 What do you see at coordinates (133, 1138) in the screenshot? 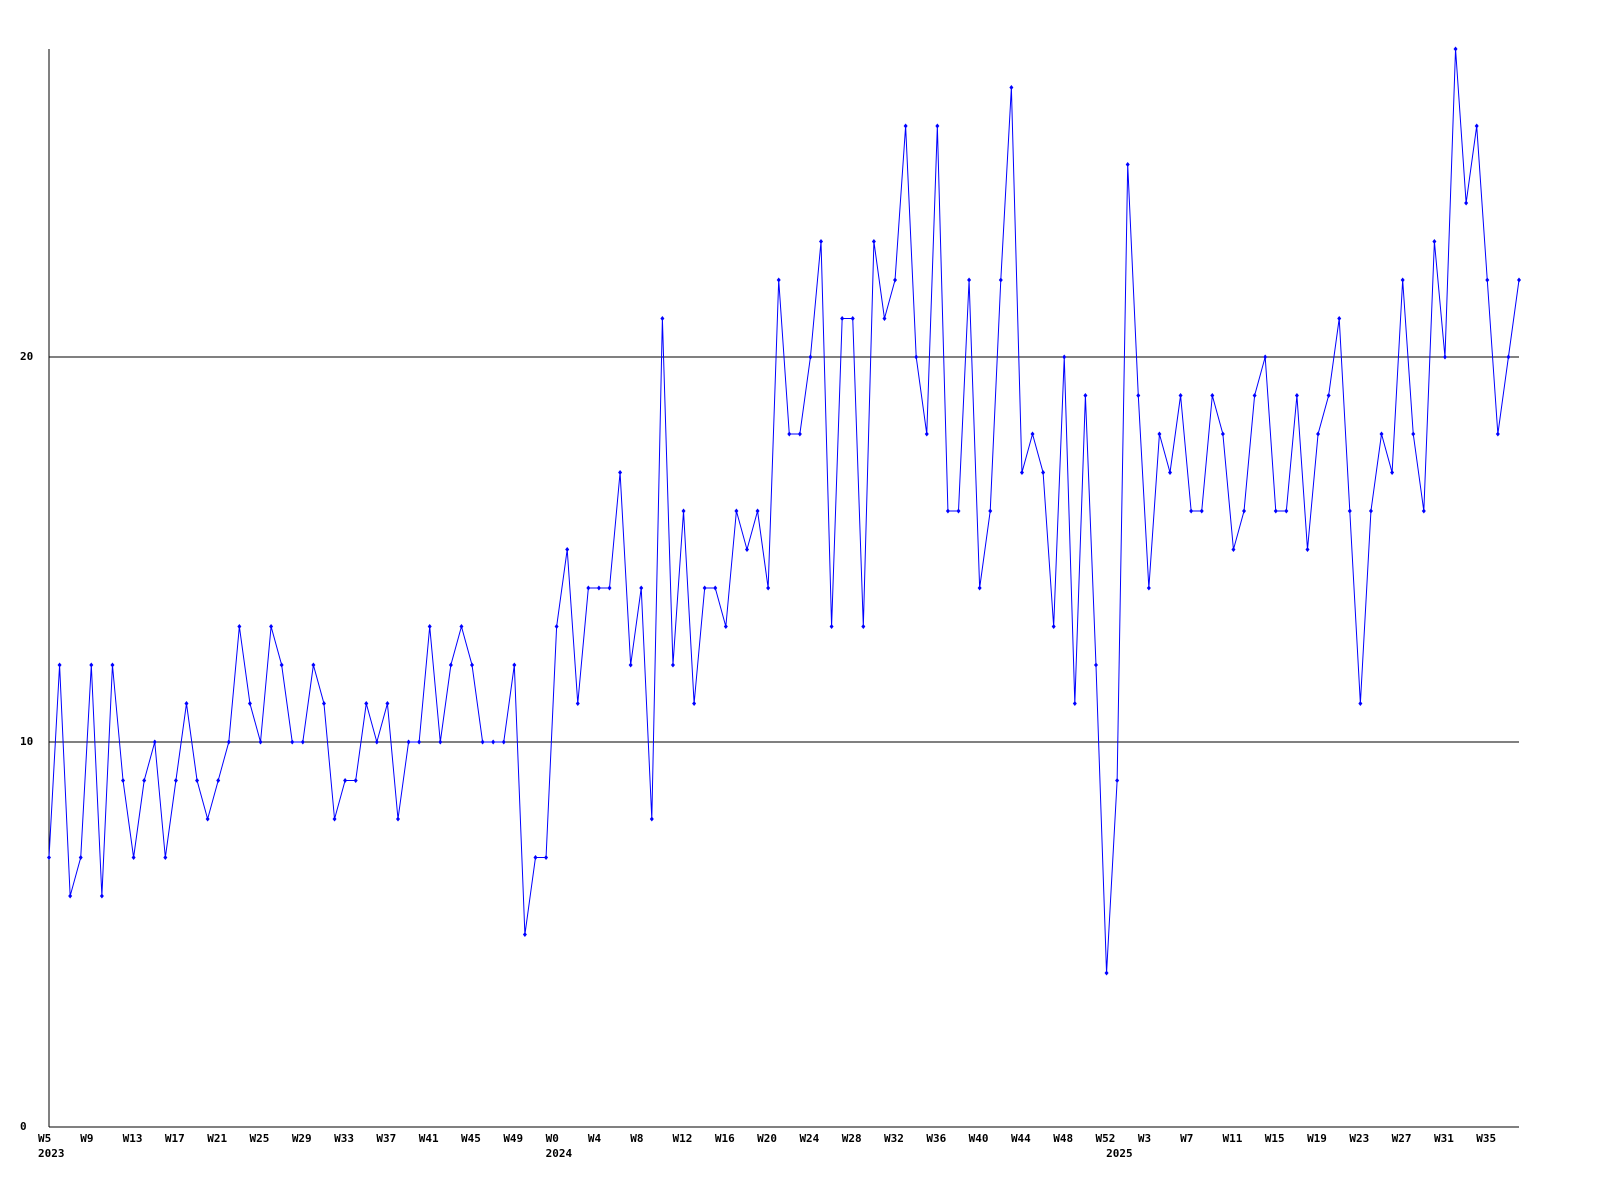
I see `x-tick-label: W13` at bounding box center [133, 1138].